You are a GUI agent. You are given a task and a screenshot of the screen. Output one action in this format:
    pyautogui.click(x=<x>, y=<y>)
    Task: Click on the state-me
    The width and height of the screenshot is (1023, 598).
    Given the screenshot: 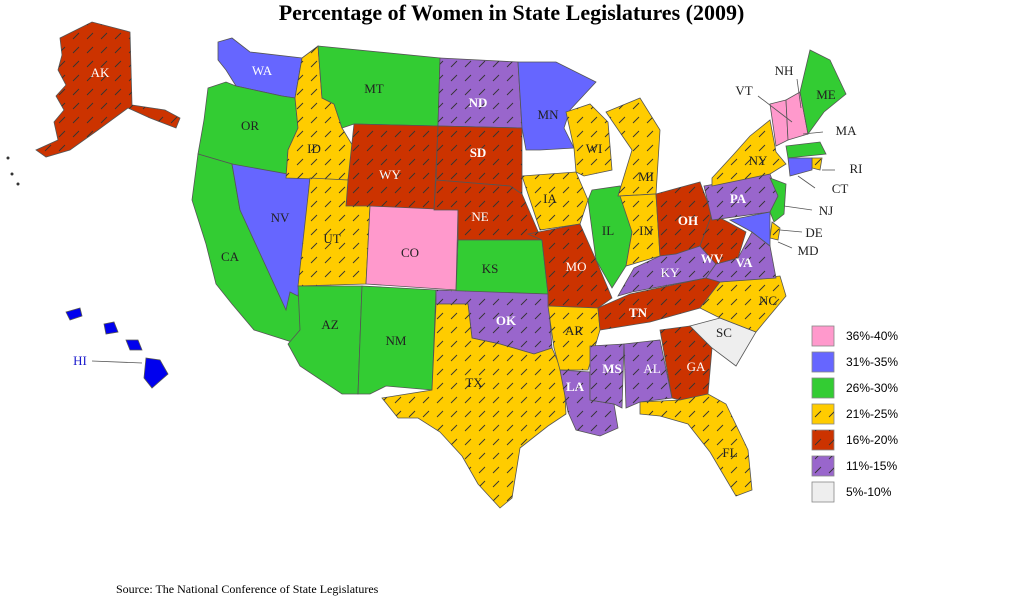 What is the action you would take?
    pyautogui.click(x=823, y=92)
    